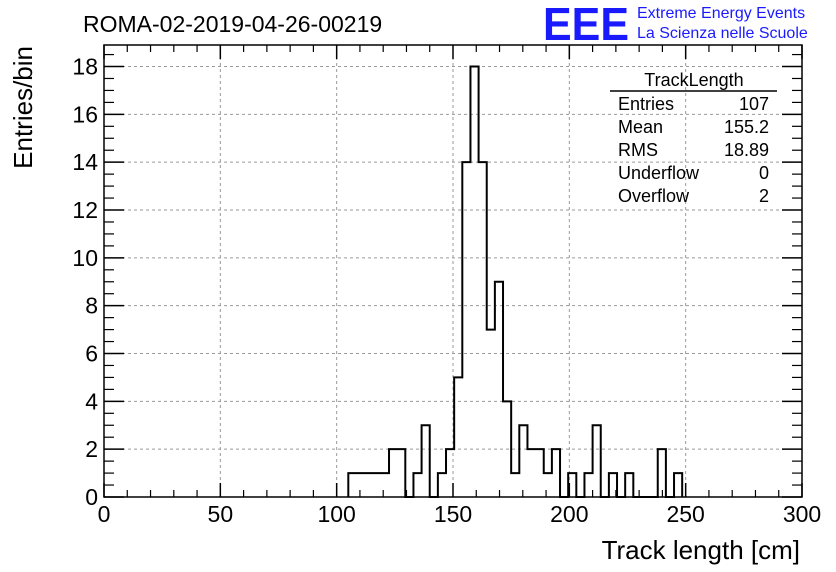 This screenshot has width=836, height=572. Describe the element at coordinates (802, 514) in the screenshot. I see `x-tick-label: 300` at that location.